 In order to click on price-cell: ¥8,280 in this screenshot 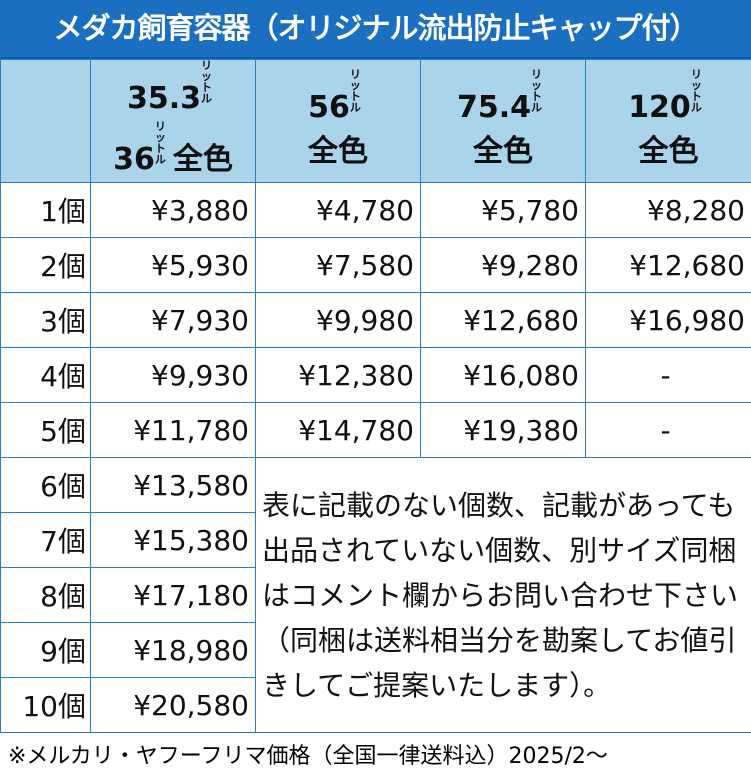, I will do `click(668, 210)`.